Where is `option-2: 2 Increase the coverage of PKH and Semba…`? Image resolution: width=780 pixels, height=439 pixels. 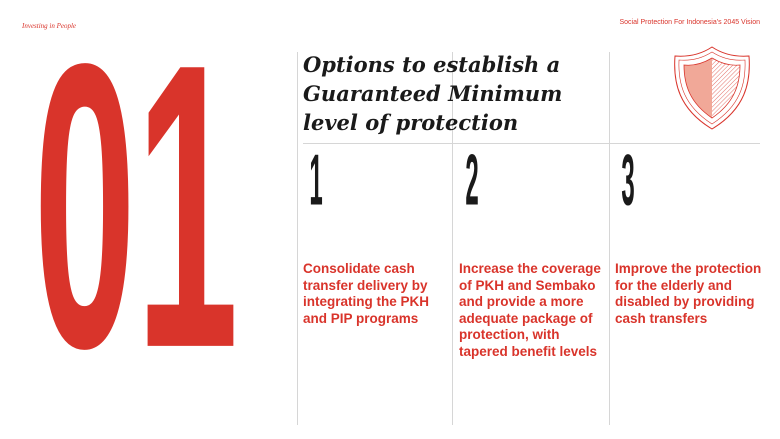
option-2: 2 Increase the coverage of PKH and Semba… is located at coordinates (534, 254).